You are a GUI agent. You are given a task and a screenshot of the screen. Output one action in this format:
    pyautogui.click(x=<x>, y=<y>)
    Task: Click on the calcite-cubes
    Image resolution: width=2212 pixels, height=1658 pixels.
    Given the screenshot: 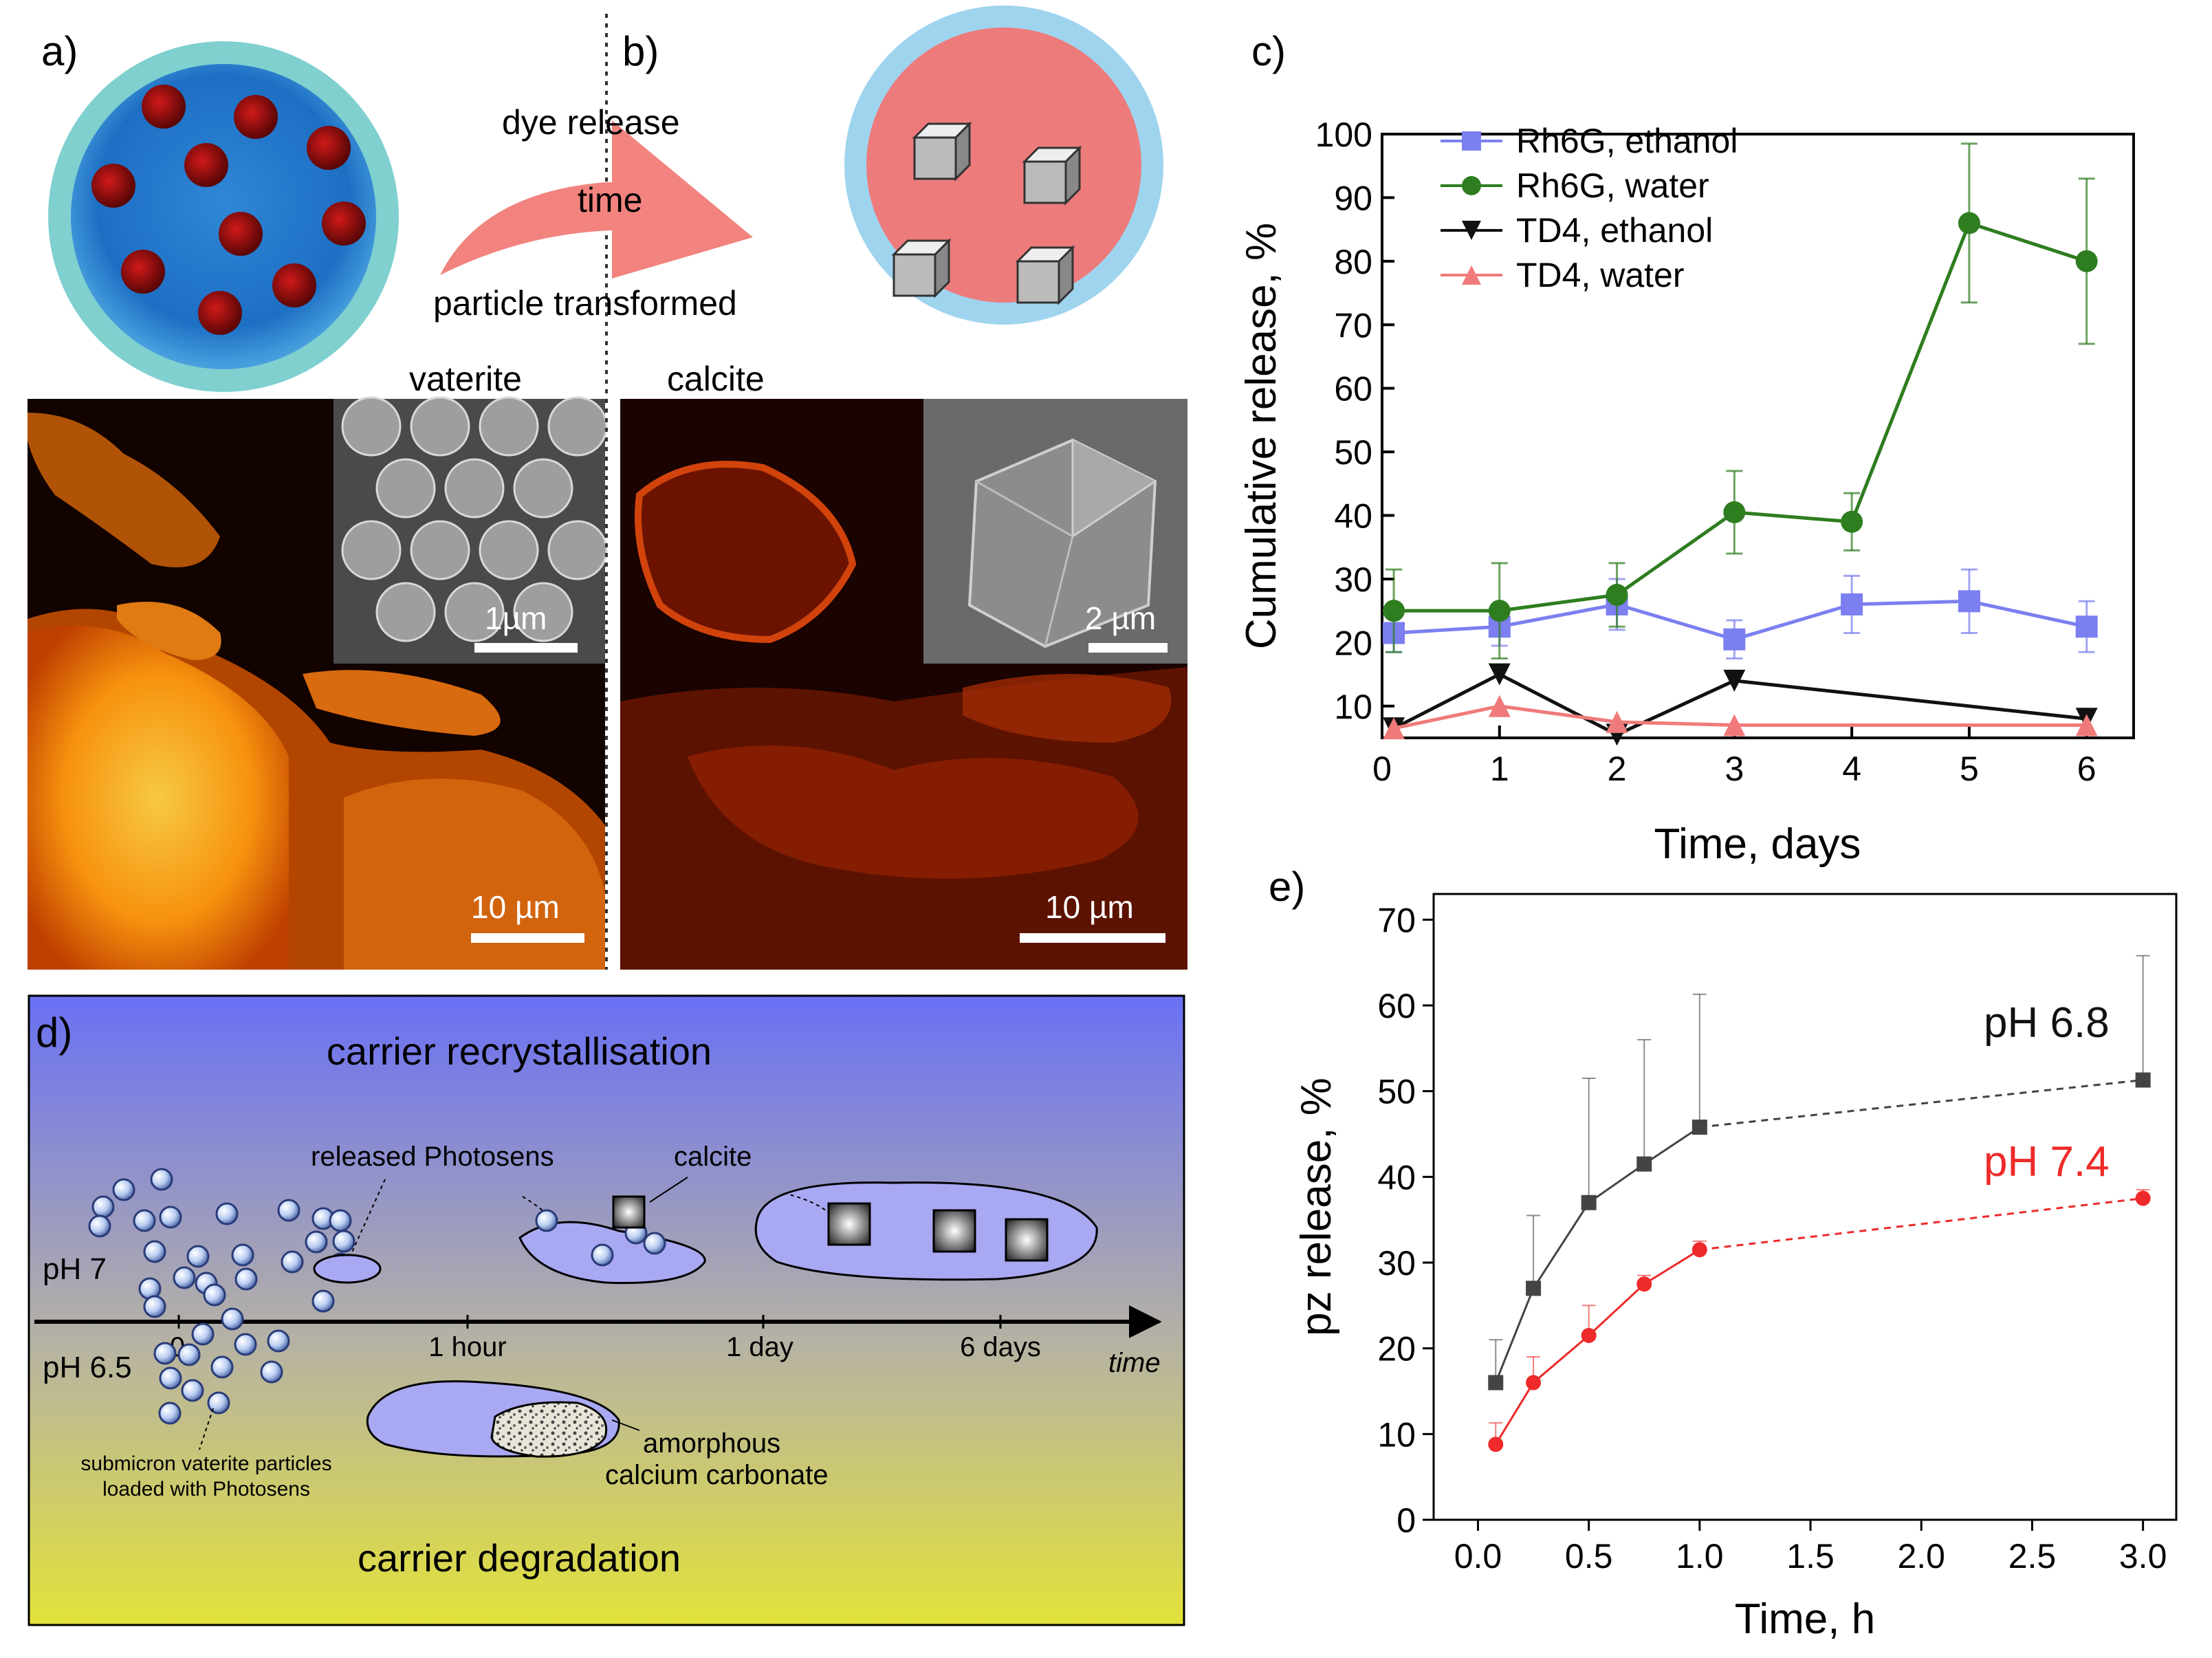 What is the action you would take?
    pyautogui.click(x=986, y=213)
    